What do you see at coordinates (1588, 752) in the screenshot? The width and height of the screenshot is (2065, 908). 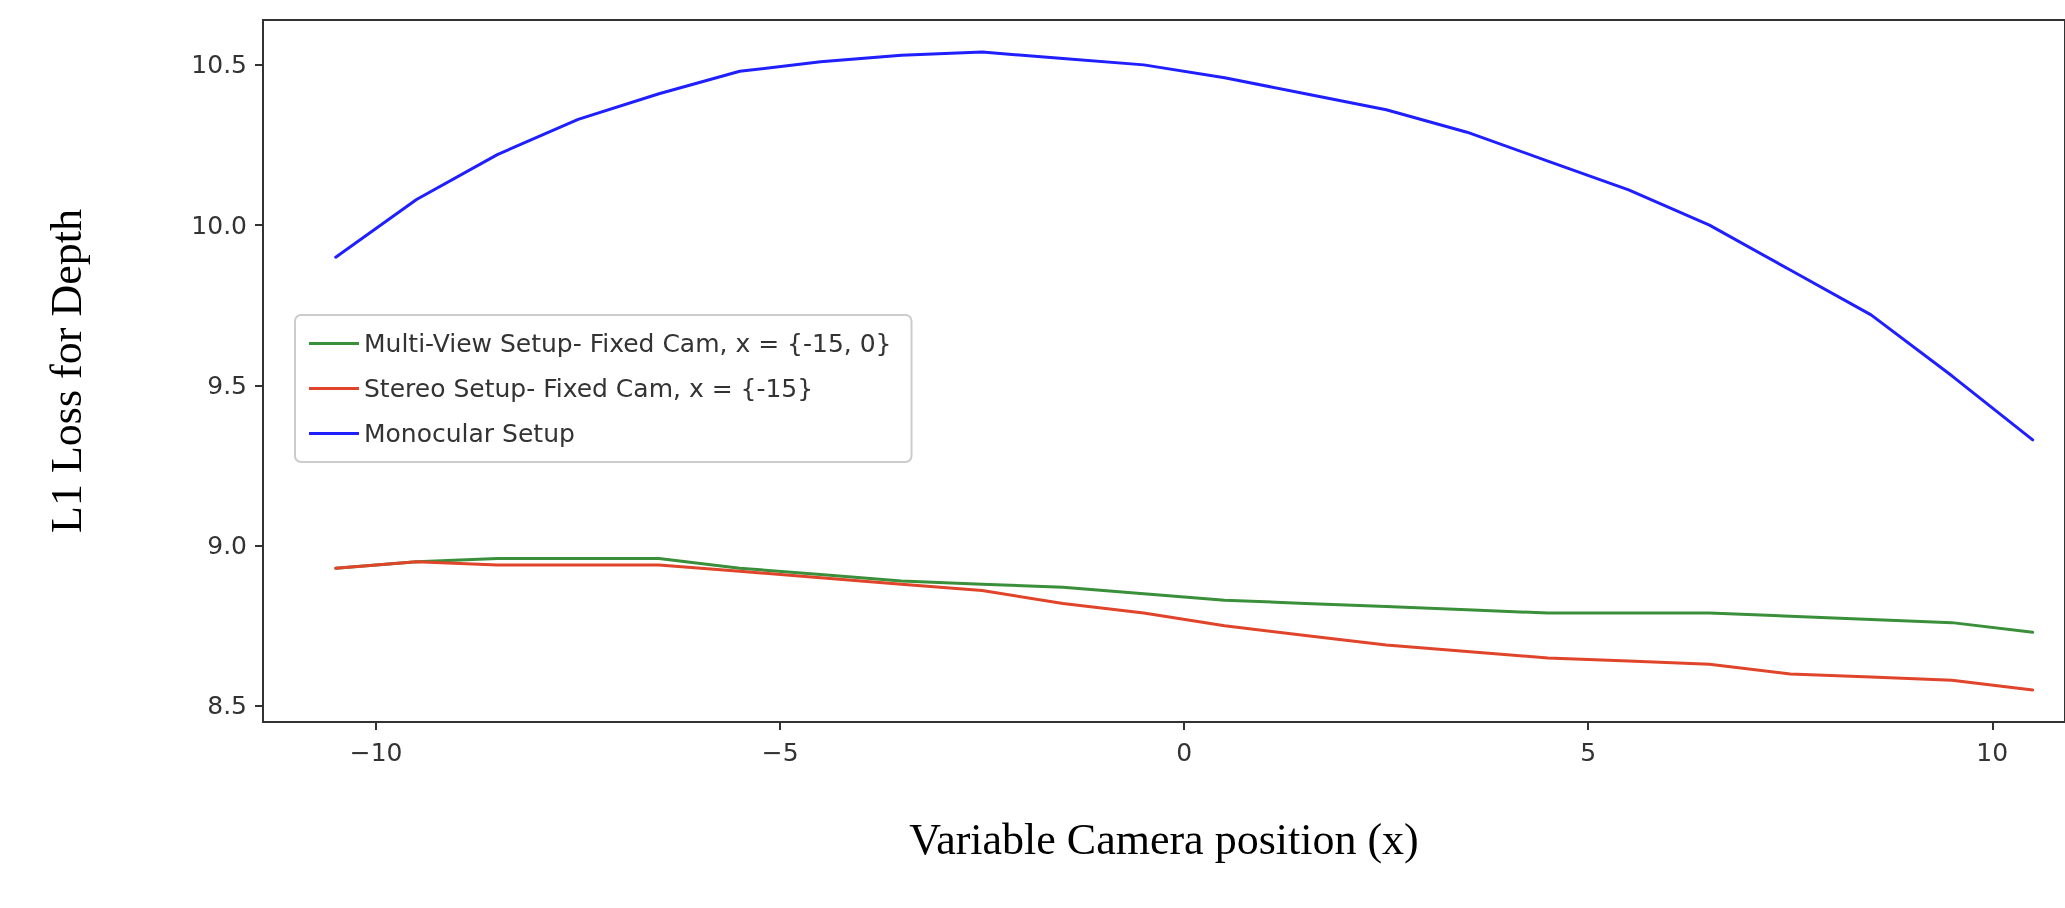 I see `x-tick-label: 5` at bounding box center [1588, 752].